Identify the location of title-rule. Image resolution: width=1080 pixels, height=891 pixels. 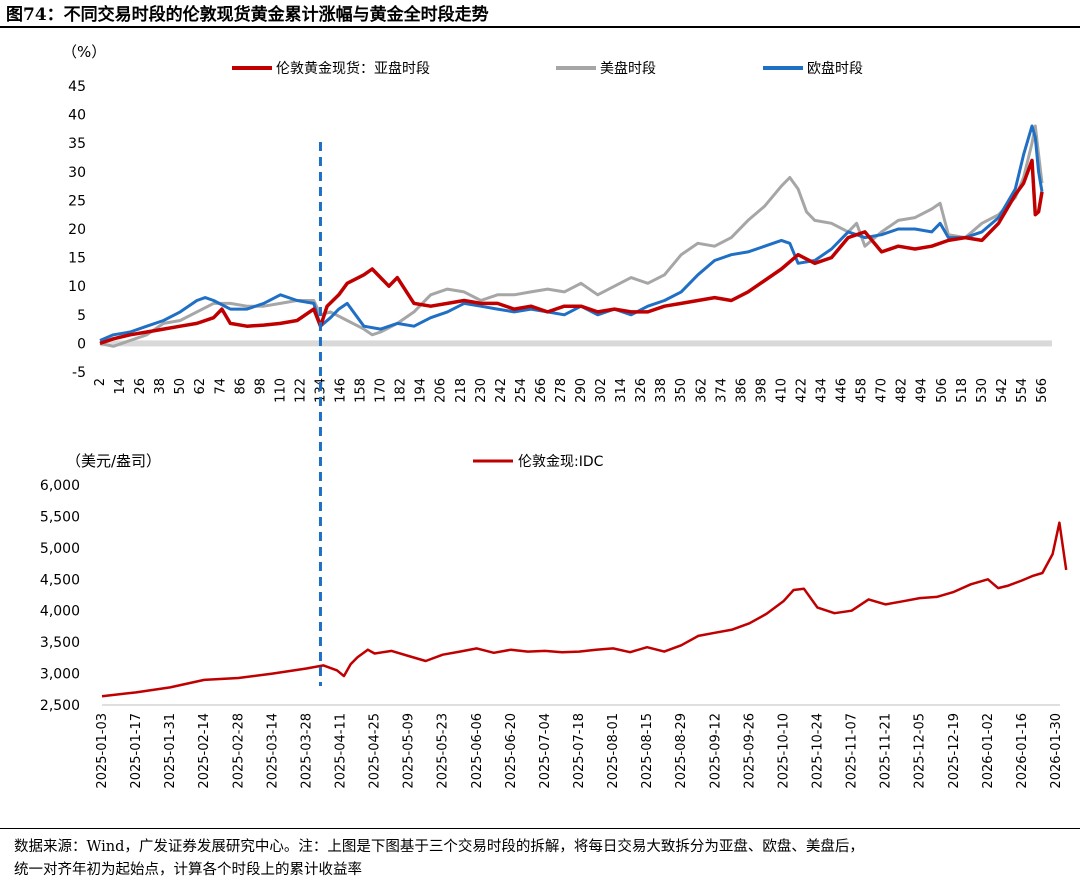
(540, 27).